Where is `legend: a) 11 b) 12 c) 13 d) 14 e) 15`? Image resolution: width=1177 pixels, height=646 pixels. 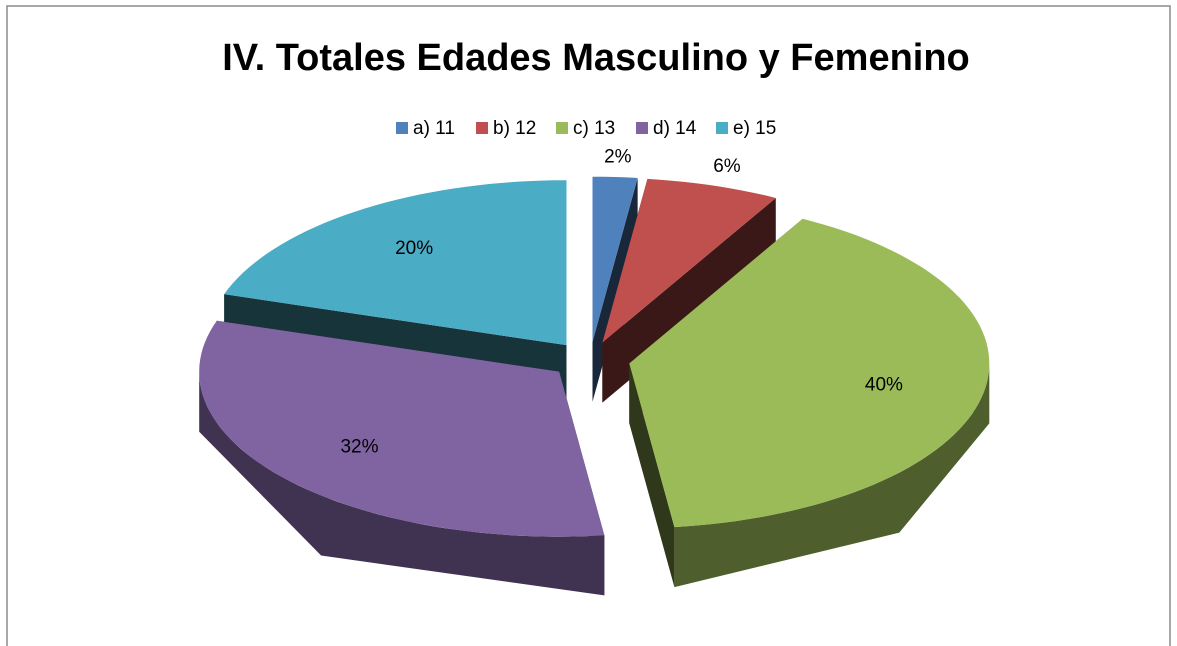
legend: a) 11 b) 12 c) 13 d) 14 e) 15 is located at coordinates (586, 128).